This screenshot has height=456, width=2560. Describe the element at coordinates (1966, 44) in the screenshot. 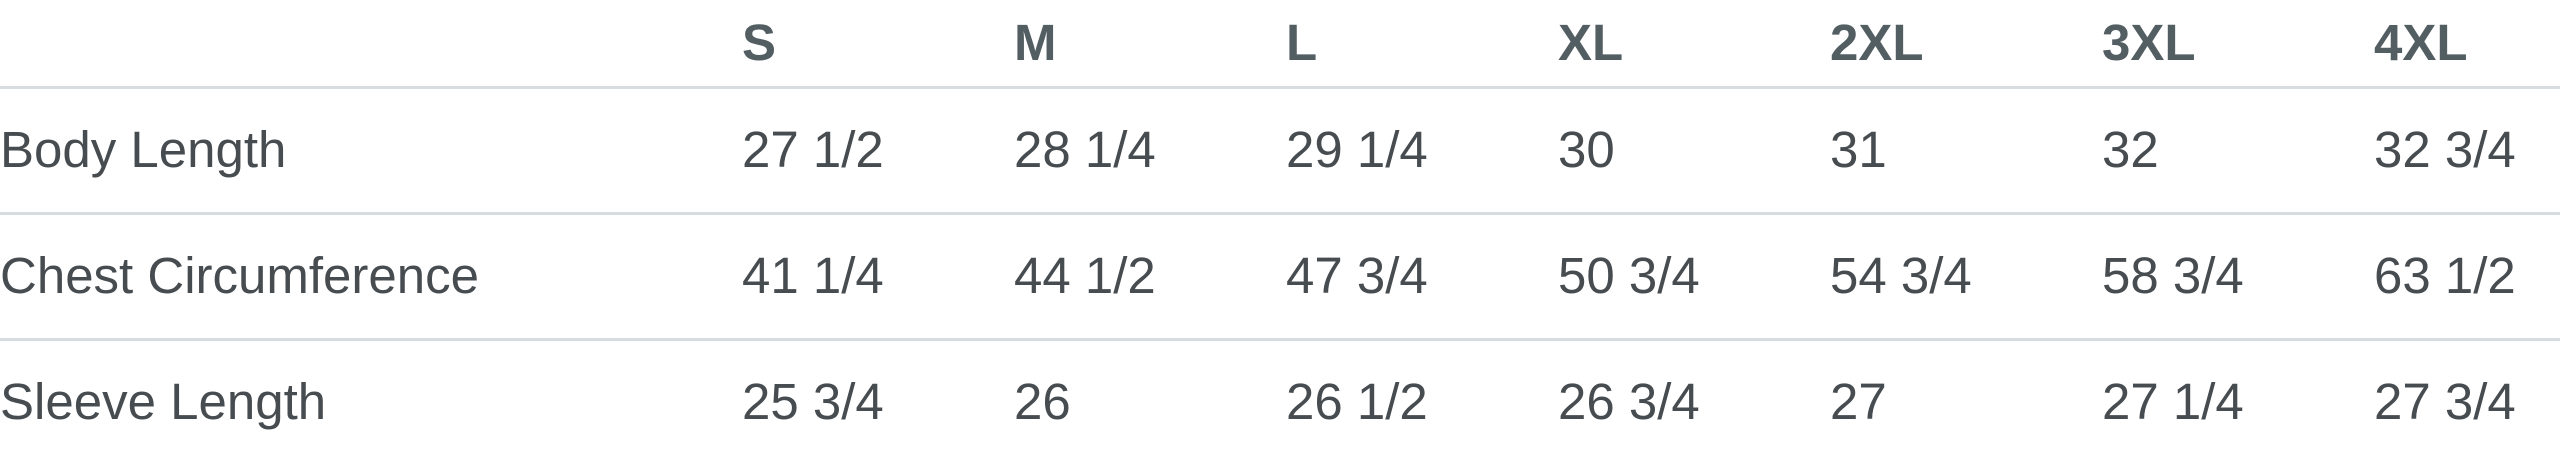

I see `column-header-2xl: 2XL` at that location.